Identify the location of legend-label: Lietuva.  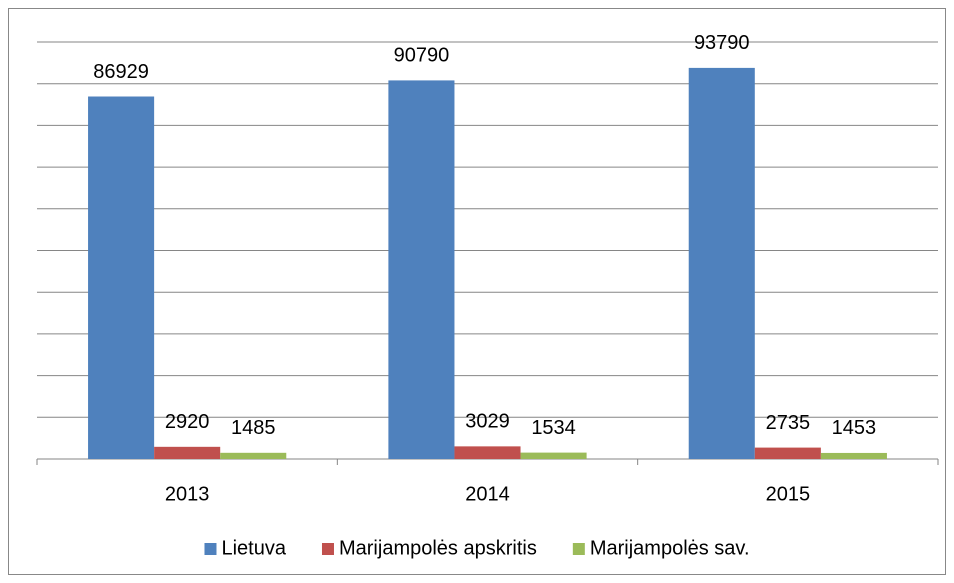
(253, 548).